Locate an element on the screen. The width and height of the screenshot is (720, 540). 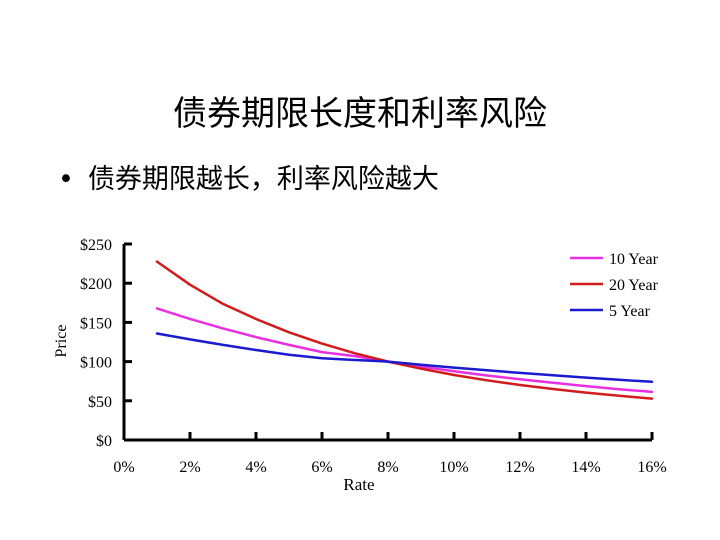
x-tick-label: 6% is located at coordinates (321, 467).